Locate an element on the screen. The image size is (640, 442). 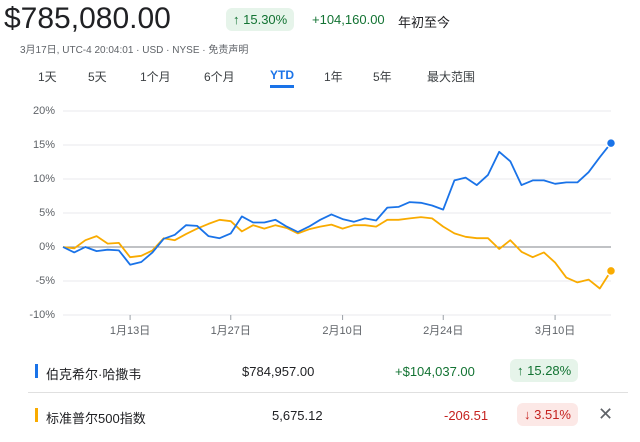
y-tick-label: 5% is located at coordinates (47, 213).